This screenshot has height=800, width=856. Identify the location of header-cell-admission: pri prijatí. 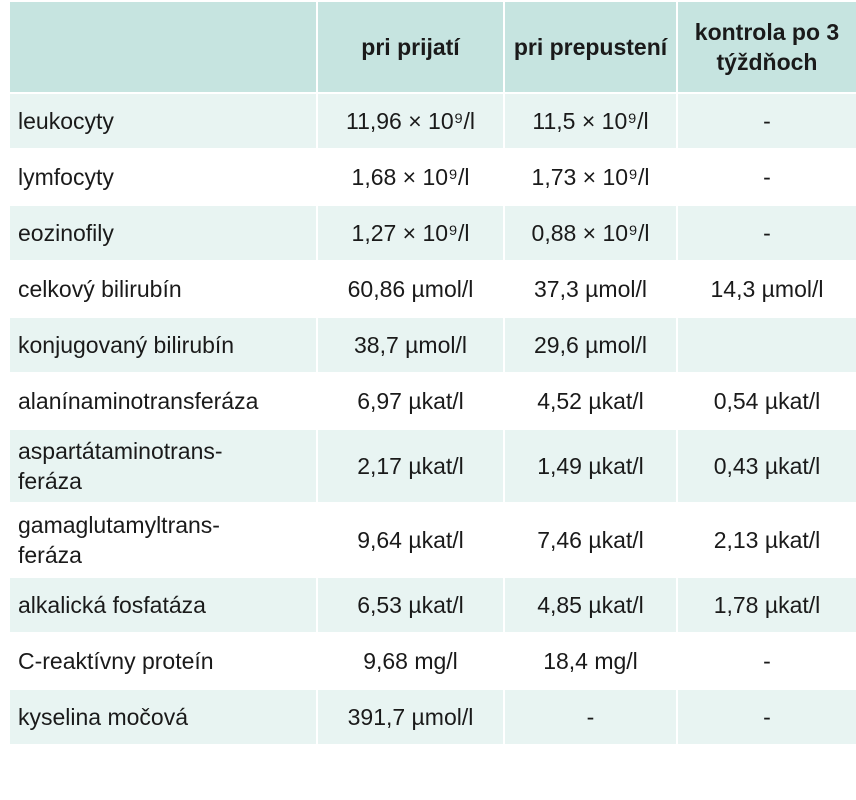
(410, 47).